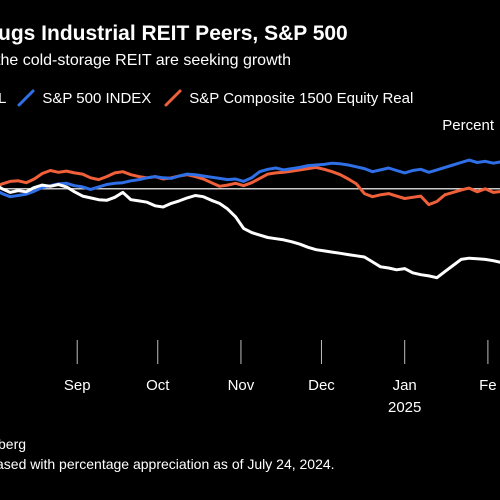  I want to click on x-tick-sublabel: 2025, so click(404, 407).